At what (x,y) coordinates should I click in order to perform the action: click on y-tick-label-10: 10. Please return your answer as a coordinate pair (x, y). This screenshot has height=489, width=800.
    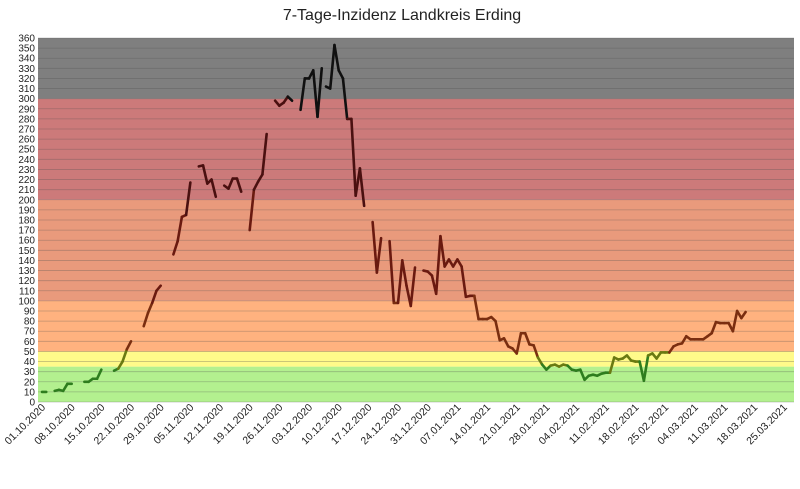
    Looking at the image, I should click on (30, 392).